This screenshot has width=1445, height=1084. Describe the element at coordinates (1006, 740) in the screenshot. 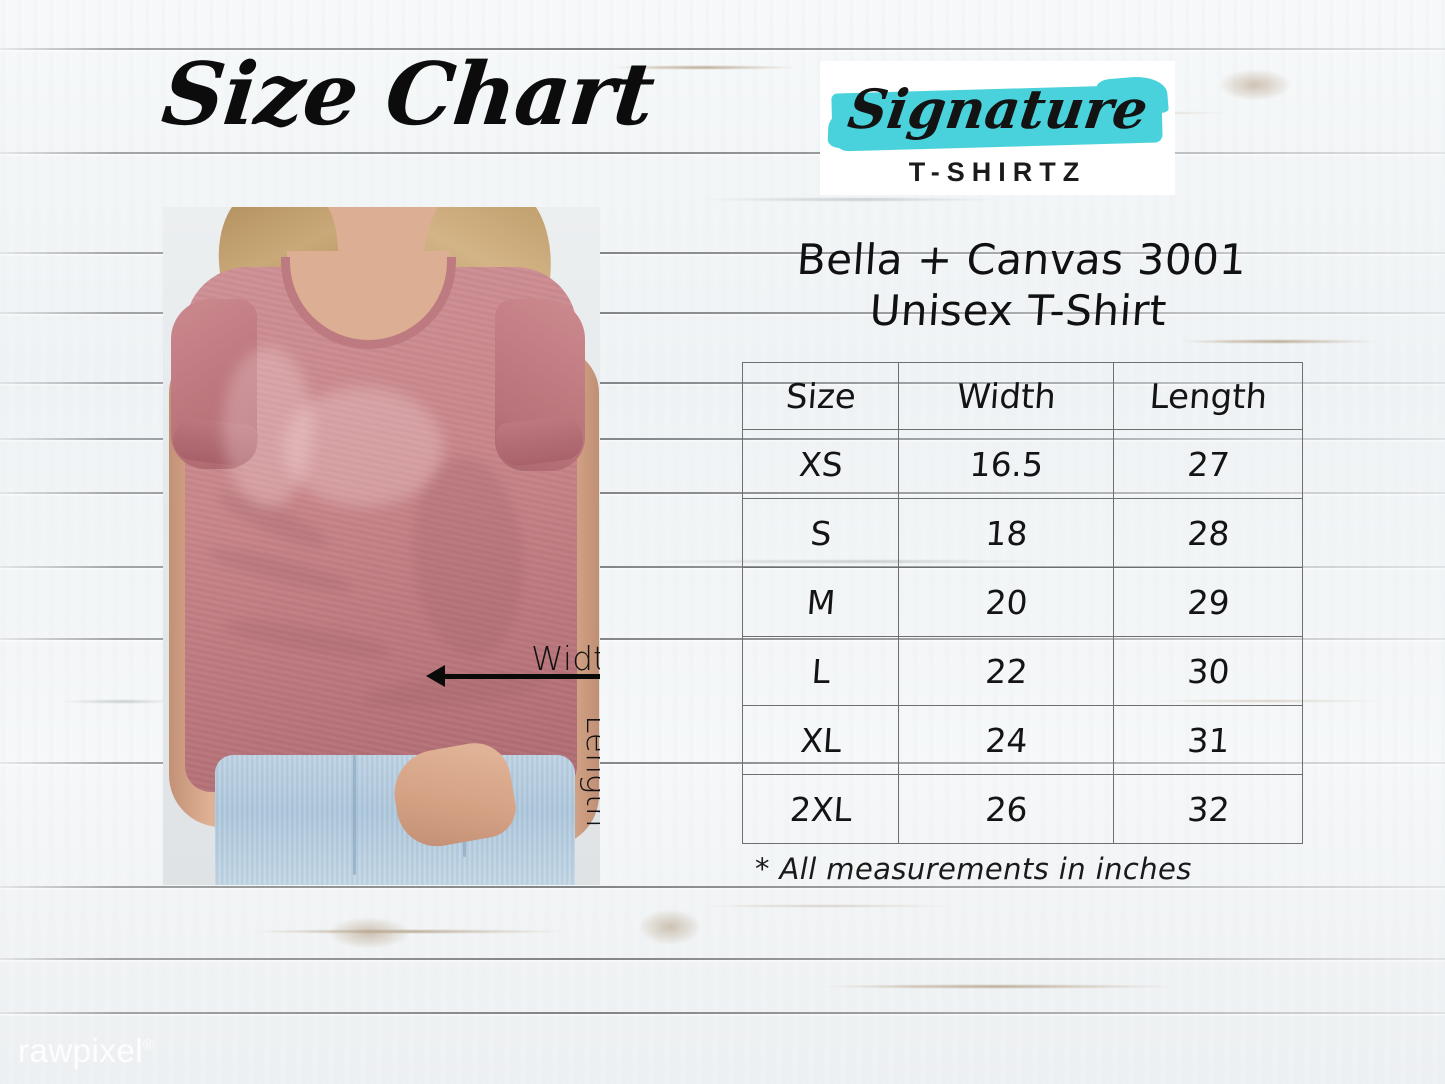

I see `cell-width: 24` at that location.